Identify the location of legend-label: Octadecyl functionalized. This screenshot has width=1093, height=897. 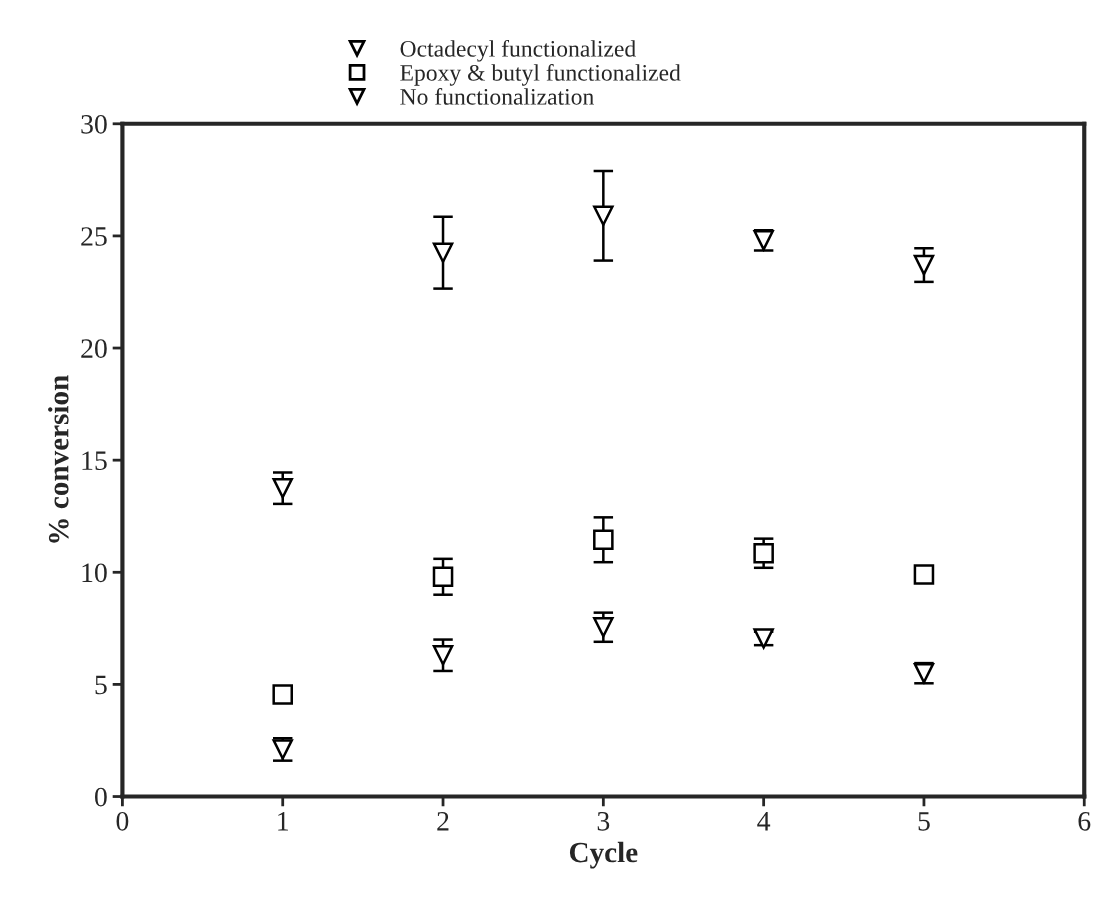
(518, 50).